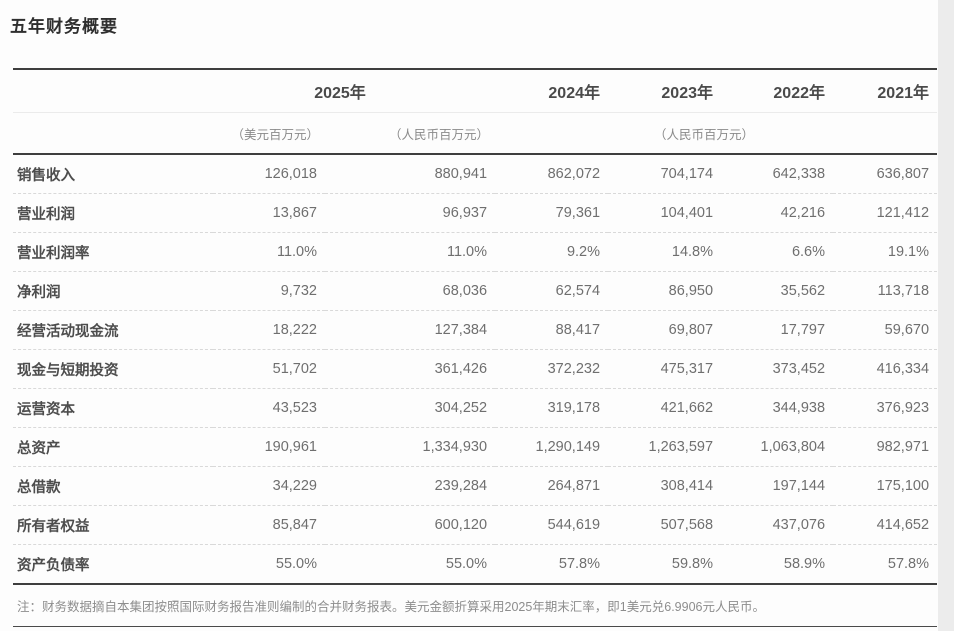 This screenshot has width=954, height=631. I want to click on row-label: 总借款, so click(113, 486).